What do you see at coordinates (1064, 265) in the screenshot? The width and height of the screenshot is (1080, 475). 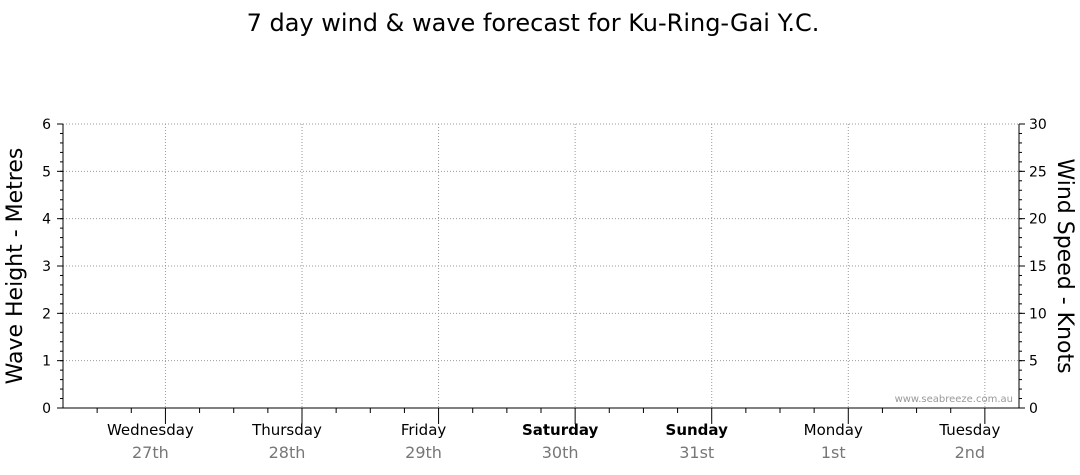 I see `right-axis-title: Wind Speed - Knots` at bounding box center [1064, 265].